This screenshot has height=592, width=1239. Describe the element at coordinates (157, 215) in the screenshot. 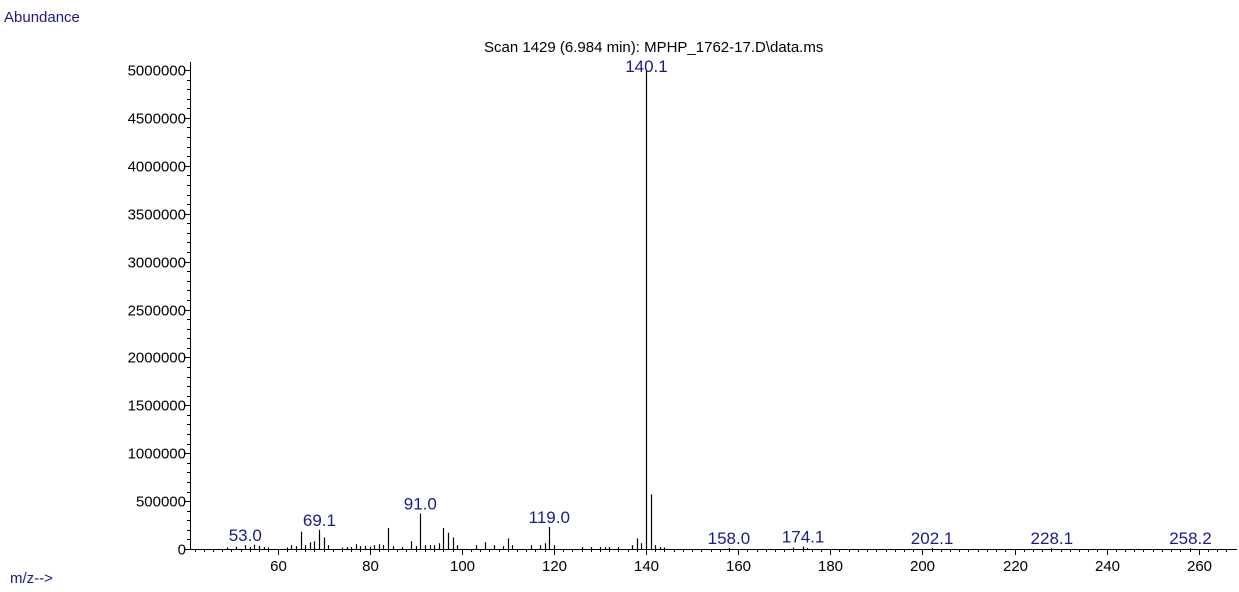

I see `y-tick-label: 3500000` at that location.